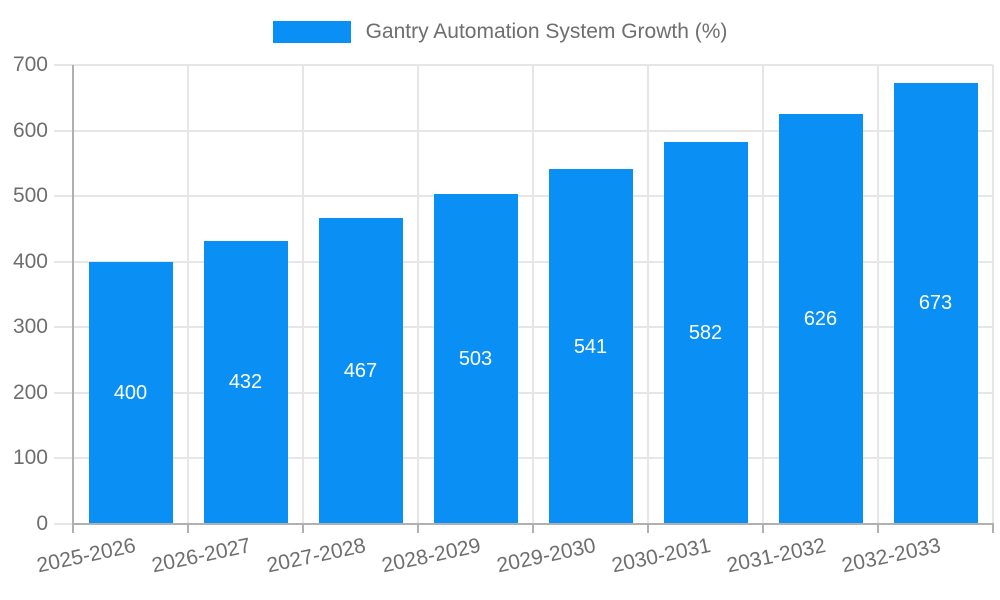 The image size is (1000, 600). I want to click on bar-2025-2026, so click(130, 392).